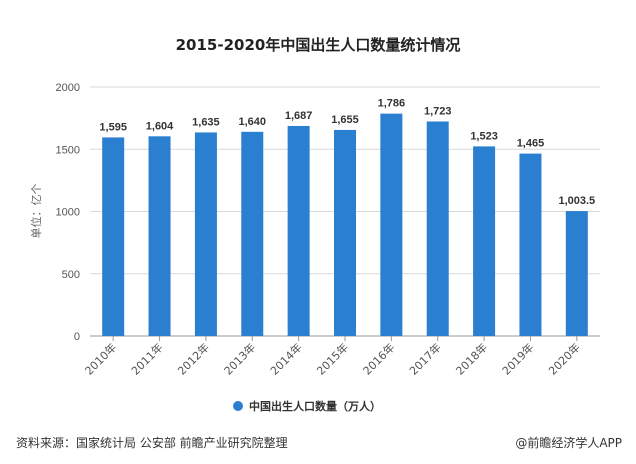 The width and height of the screenshot is (636, 464). Describe the element at coordinates (206, 122) in the screenshot. I see `data-label: 1,635` at that location.